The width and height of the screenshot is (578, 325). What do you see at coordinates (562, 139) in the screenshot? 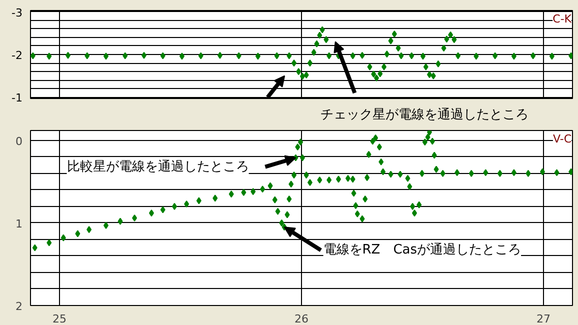
I see `chart-title: V-C` at bounding box center [562, 139].